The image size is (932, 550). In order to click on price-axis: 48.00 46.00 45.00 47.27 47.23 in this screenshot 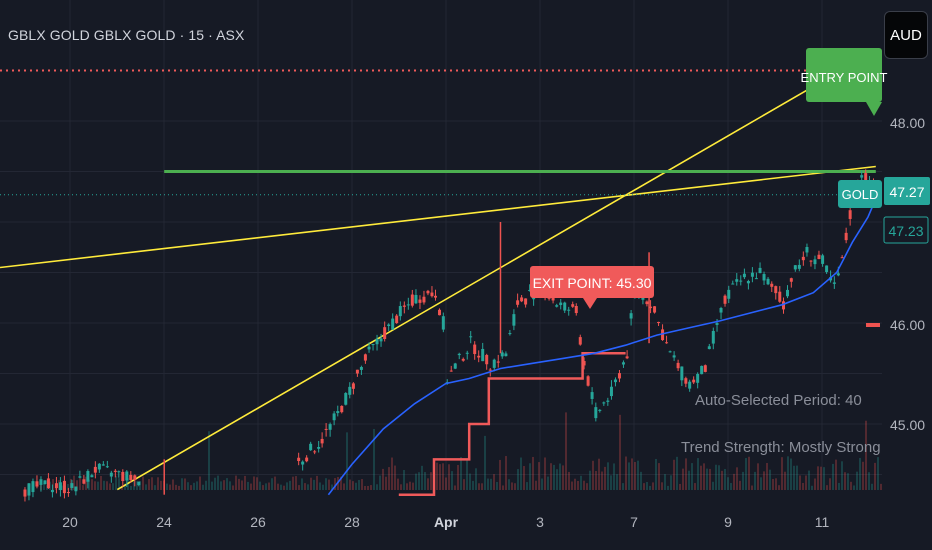, I will do `click(898, 274)`.